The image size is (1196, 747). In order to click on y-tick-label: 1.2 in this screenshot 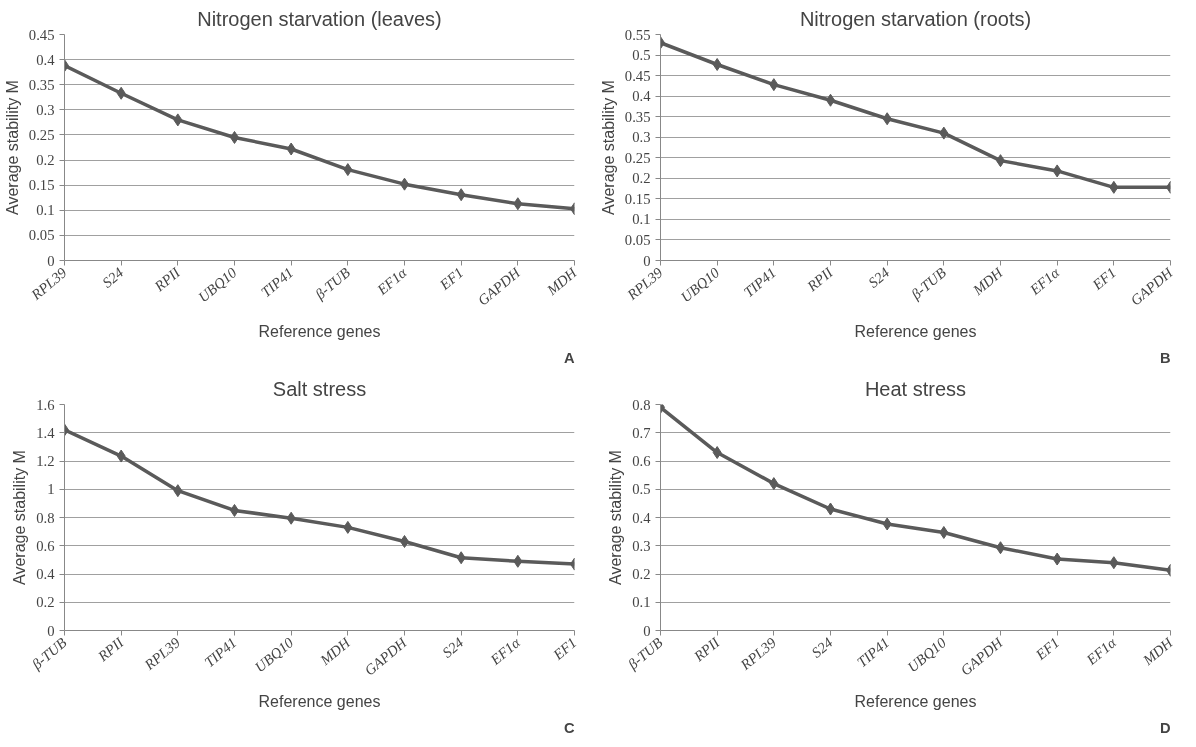, I will do `click(45, 461)`.